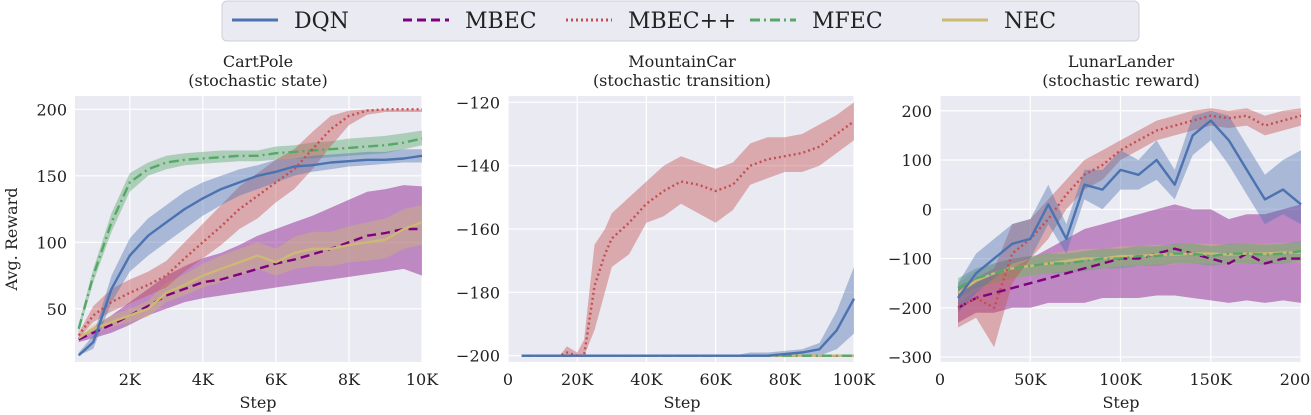  I want to click on x-tick-label: 10K, so click(422, 379).